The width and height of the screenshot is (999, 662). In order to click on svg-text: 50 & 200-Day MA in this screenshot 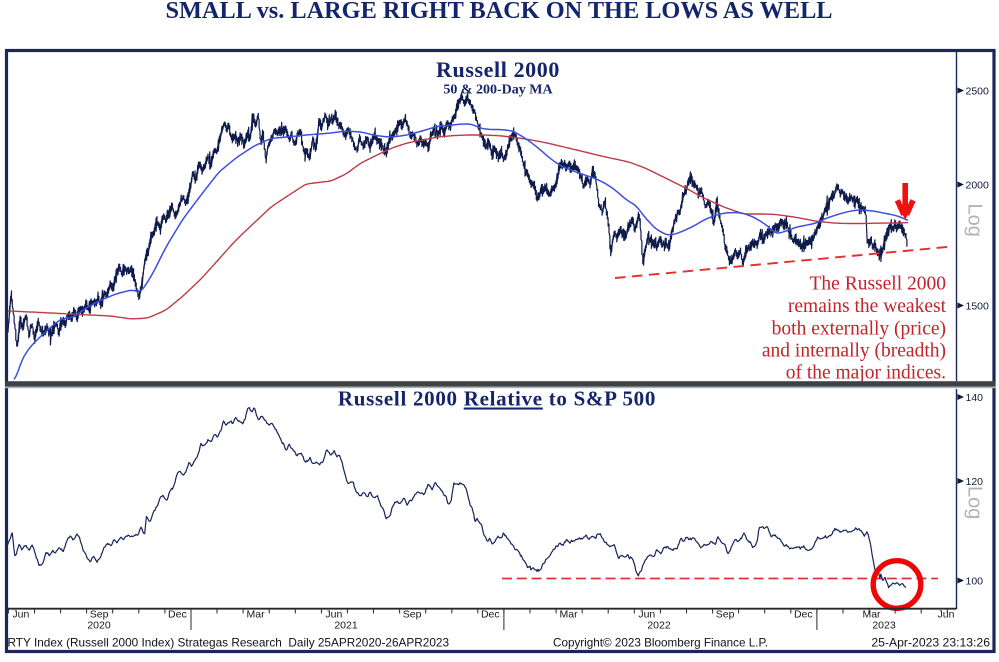, I will do `click(498, 90)`.